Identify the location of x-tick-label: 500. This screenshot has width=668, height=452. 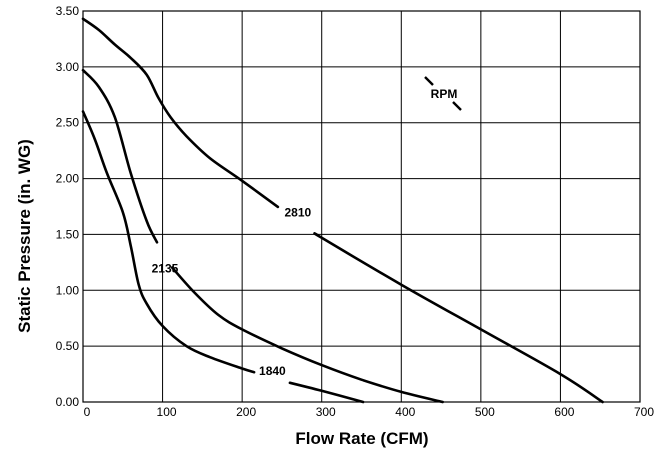
(485, 412).